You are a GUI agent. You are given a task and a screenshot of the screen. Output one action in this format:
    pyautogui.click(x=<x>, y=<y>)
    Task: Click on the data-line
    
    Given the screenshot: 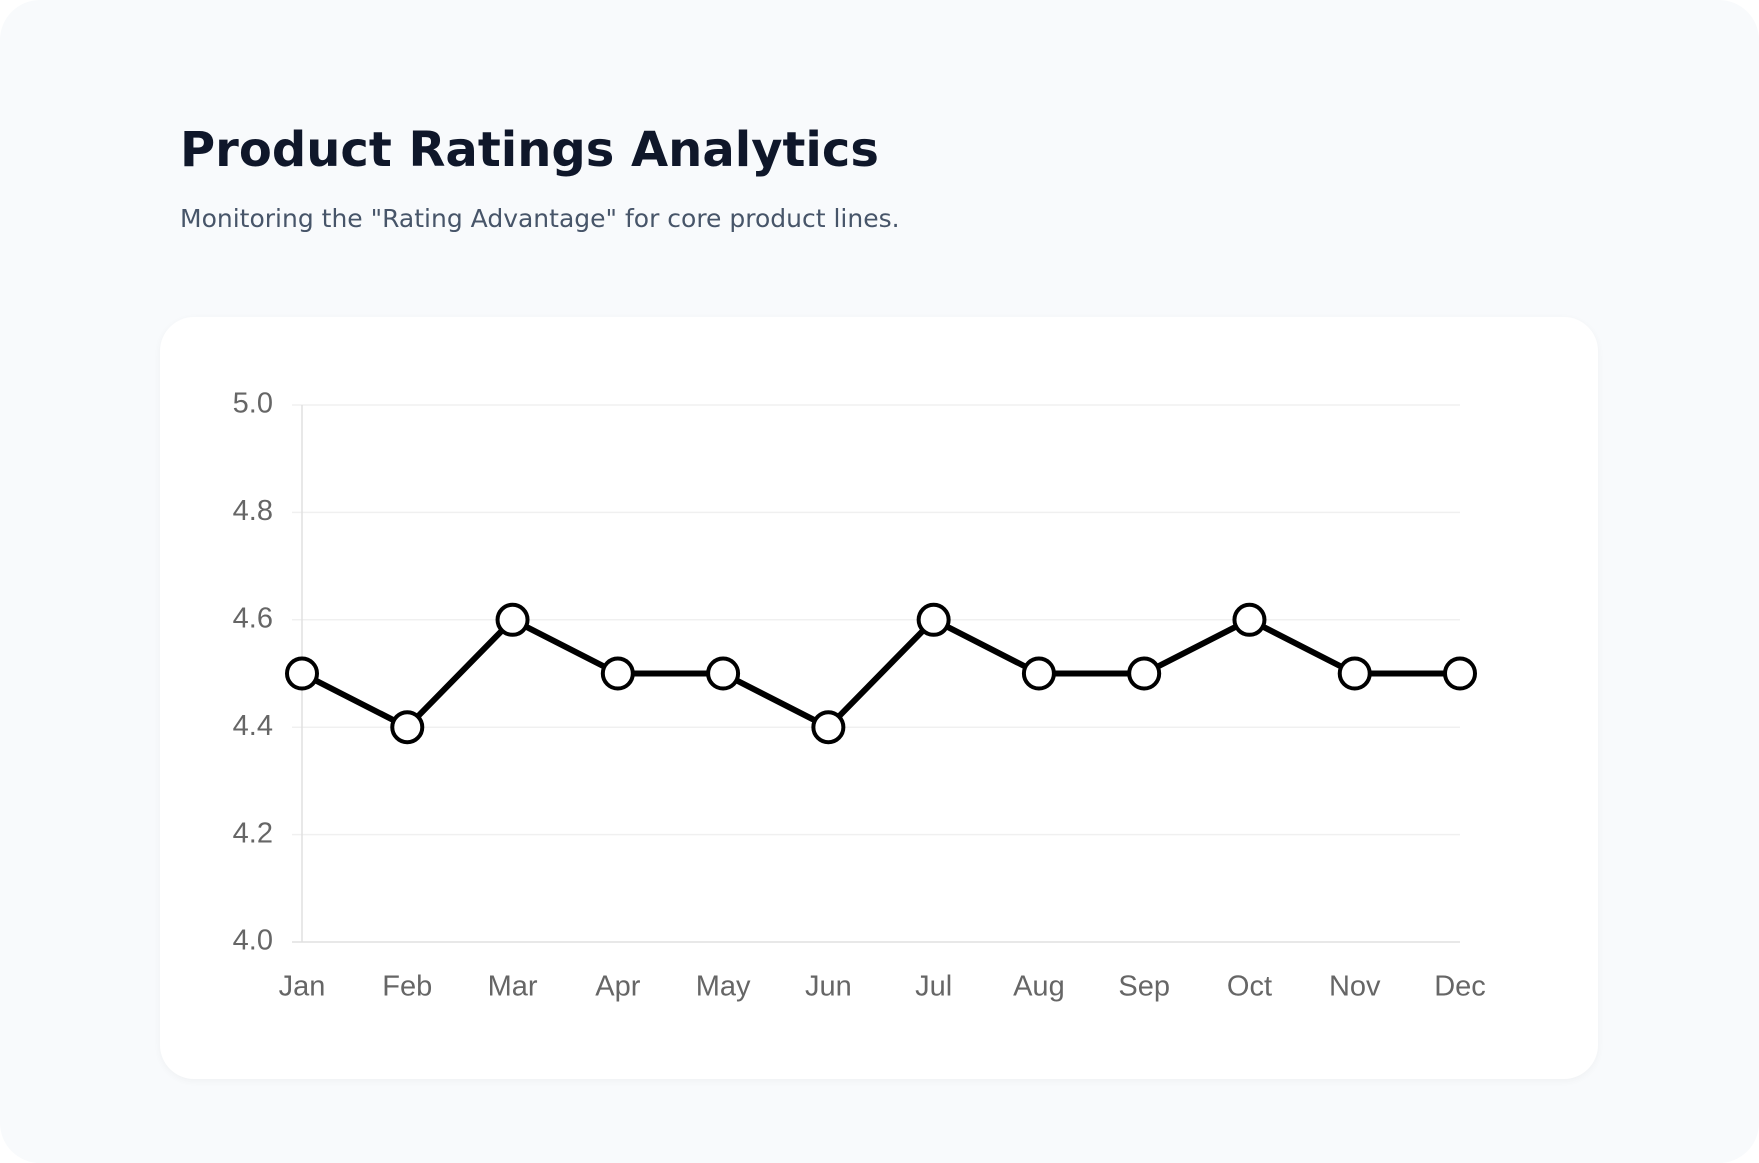 What is the action you would take?
    pyautogui.click(x=880, y=673)
    